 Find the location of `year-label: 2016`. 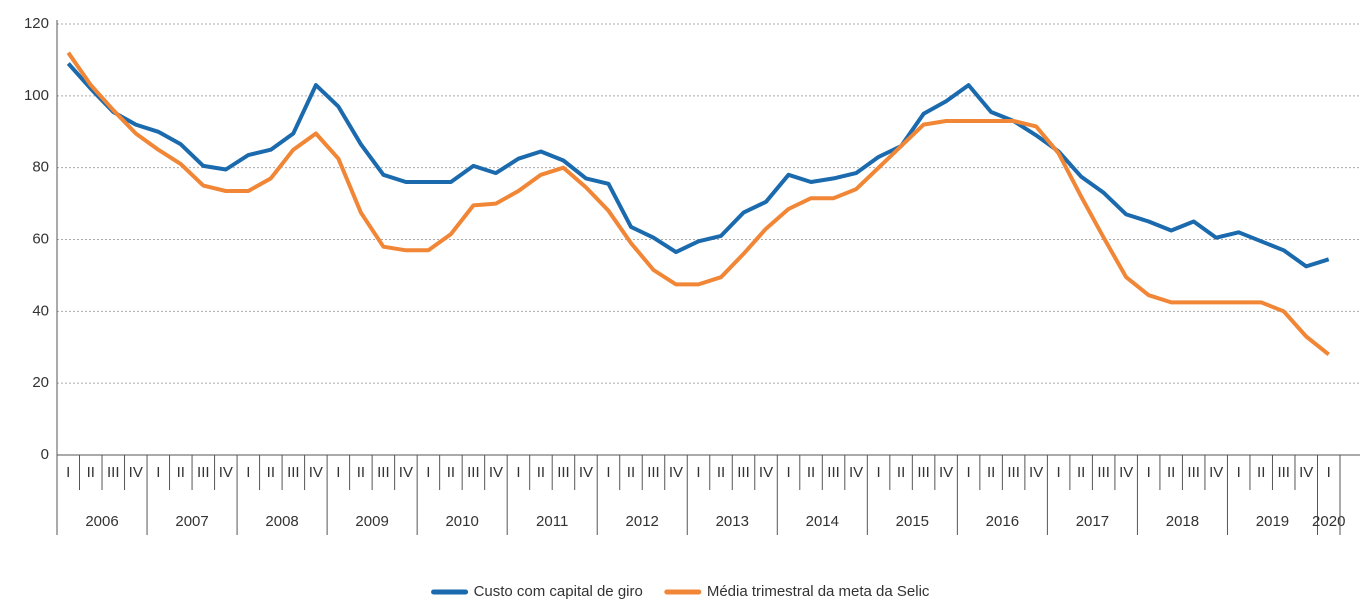

year-label: 2016 is located at coordinates (1002, 521).